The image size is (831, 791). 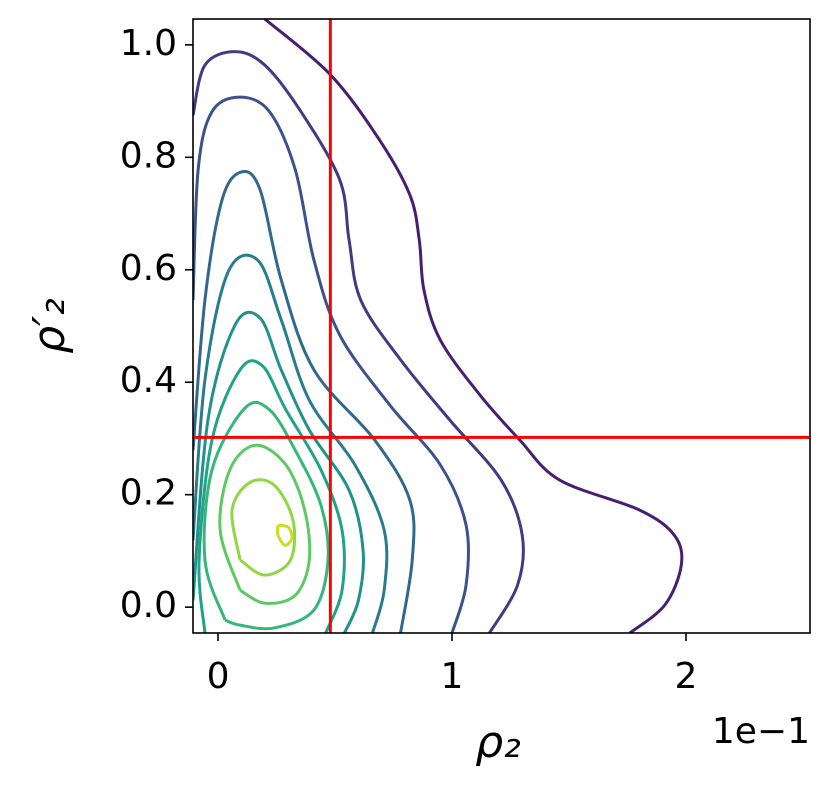 What do you see at coordinates (498, 742) in the screenshot?
I see `x-axis-label: ρ₂` at bounding box center [498, 742].